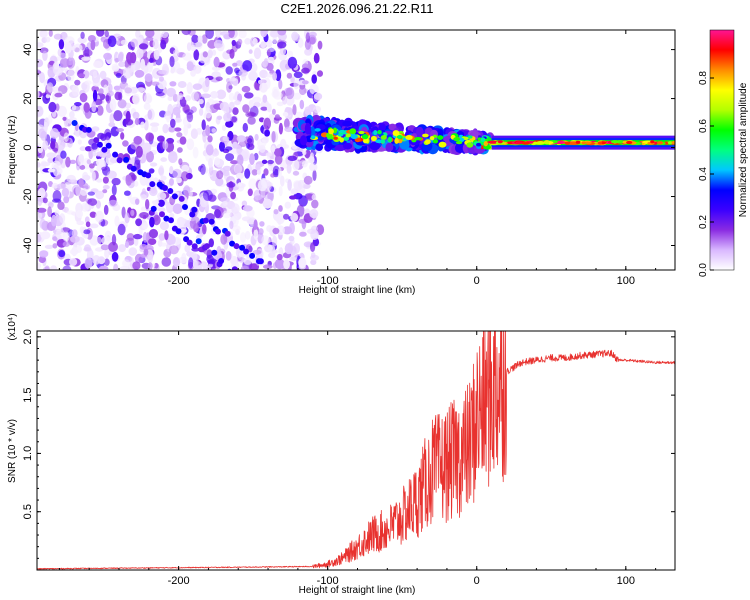  I want to click on y-tick-label: 20, so click(28, 98).